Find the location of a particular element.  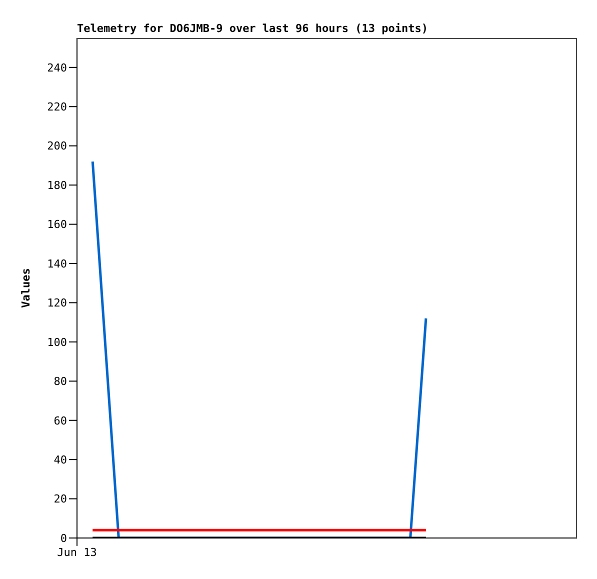

y-tick-label: 180 is located at coordinates (57, 185).